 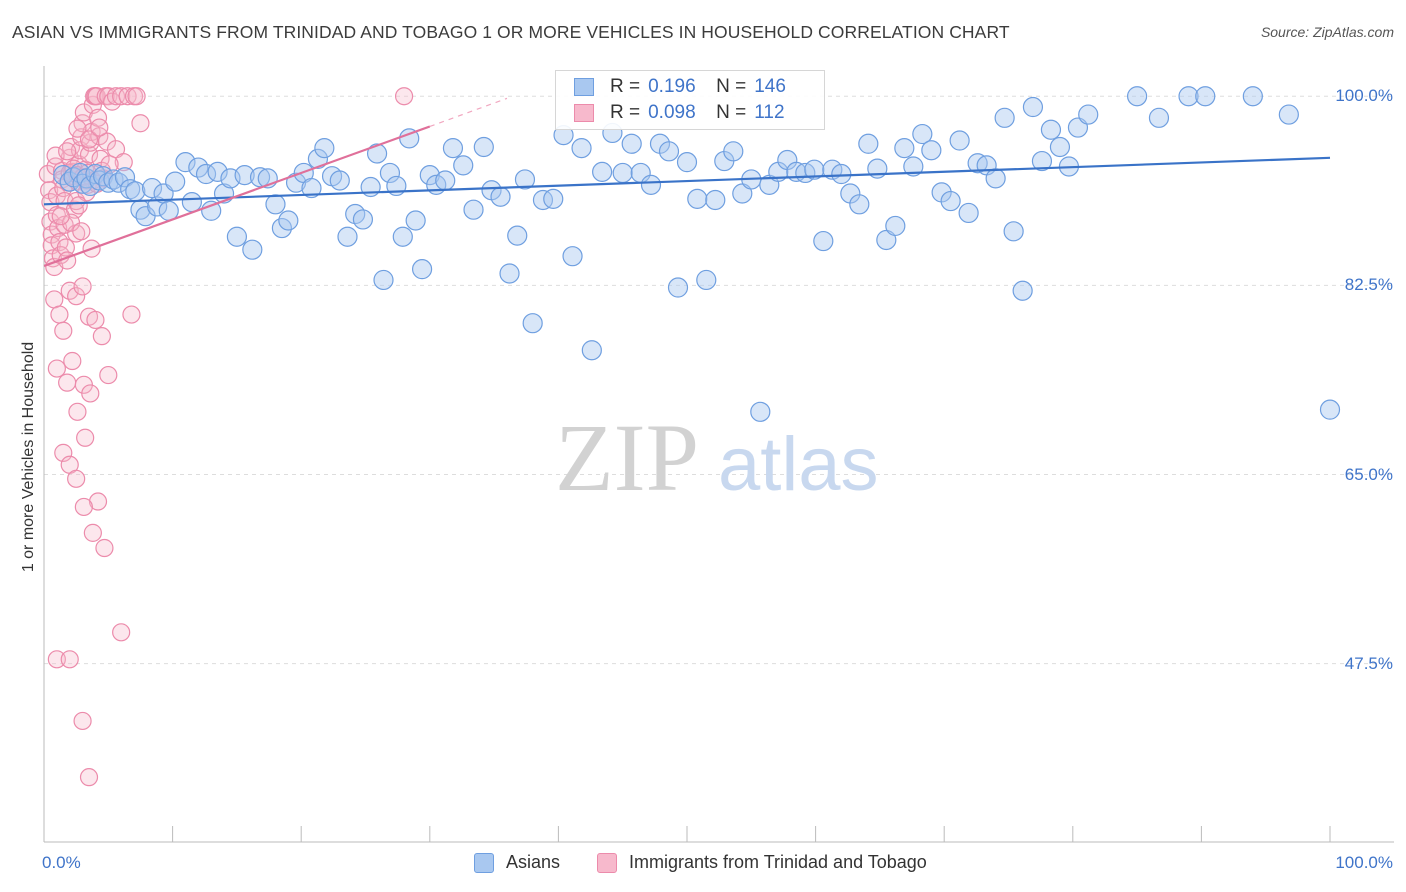 I want to click on y-tick-label: 100.0%, so click(x=1364, y=96).